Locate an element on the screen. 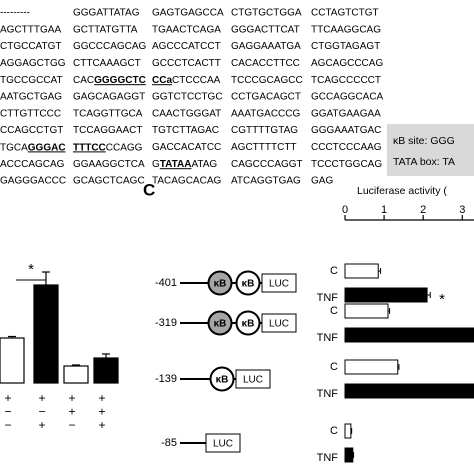 This screenshot has height=474, width=474. axis-title: Luciferase activity ( is located at coordinates (402, 191).